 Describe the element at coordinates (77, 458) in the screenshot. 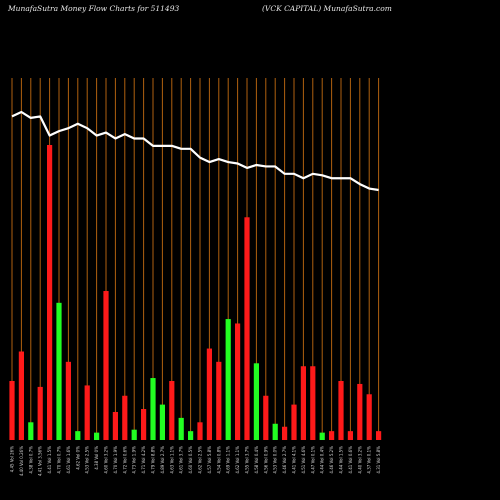

I see `x-tick-label: 4.62 Vol 0%` at that location.